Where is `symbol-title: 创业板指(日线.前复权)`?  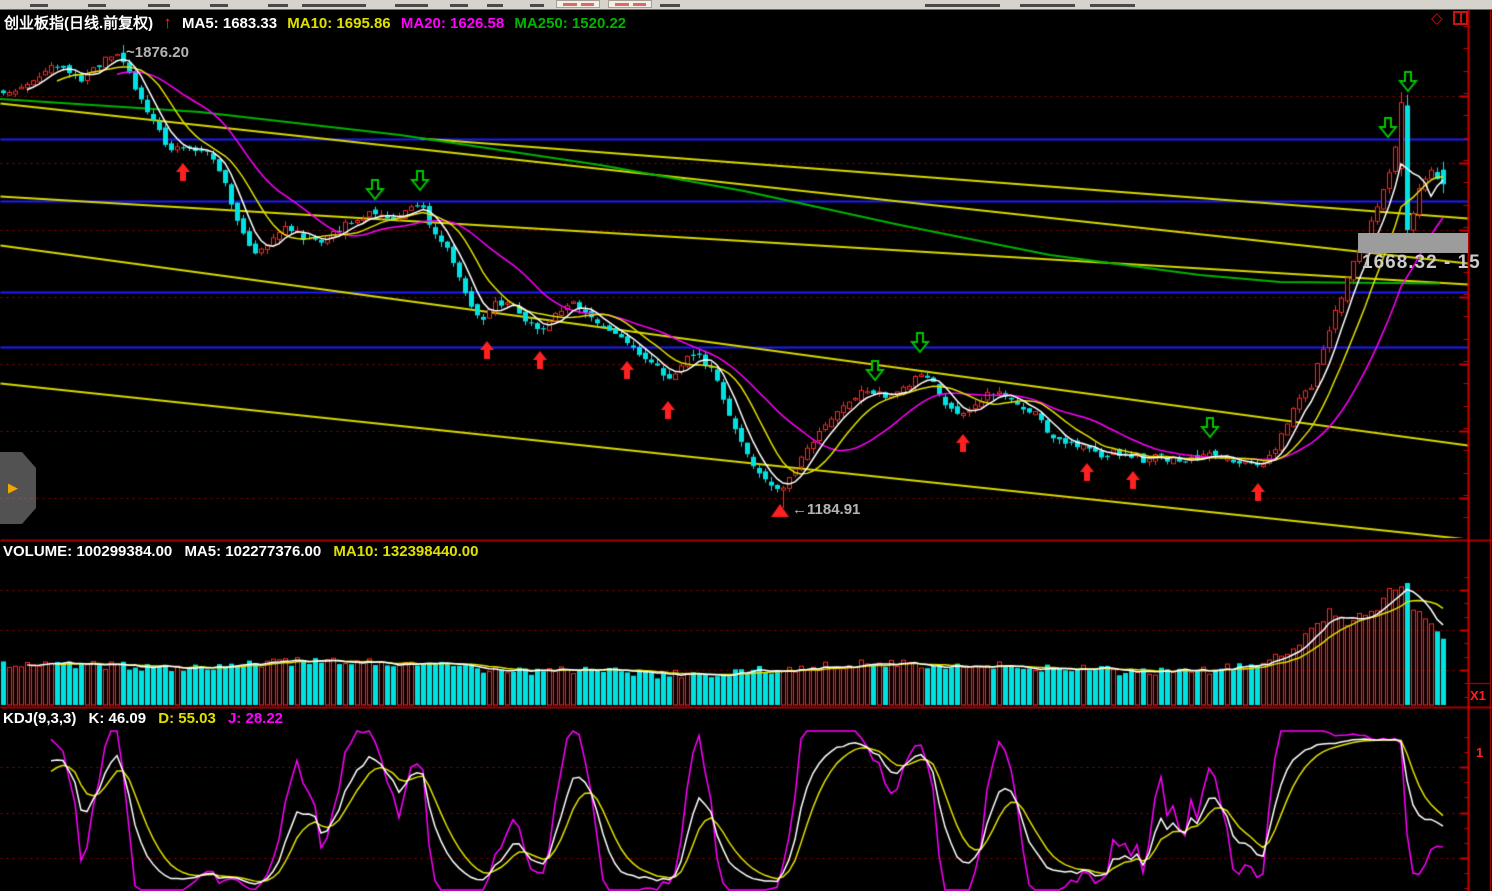
symbol-title: 创业板指(日线.前复权) is located at coordinates (79, 23).